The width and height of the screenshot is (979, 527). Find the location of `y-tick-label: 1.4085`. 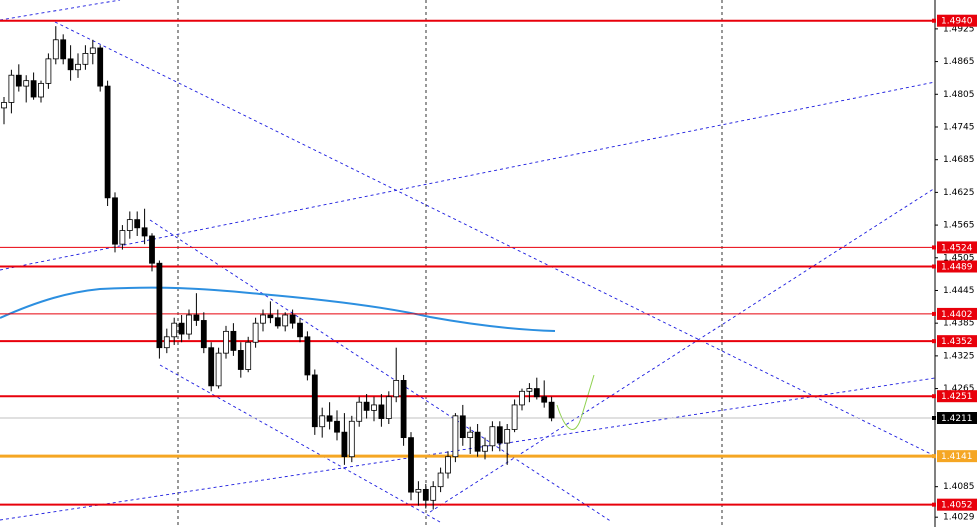

y-tick-label: 1.4085 is located at coordinates (959, 487).